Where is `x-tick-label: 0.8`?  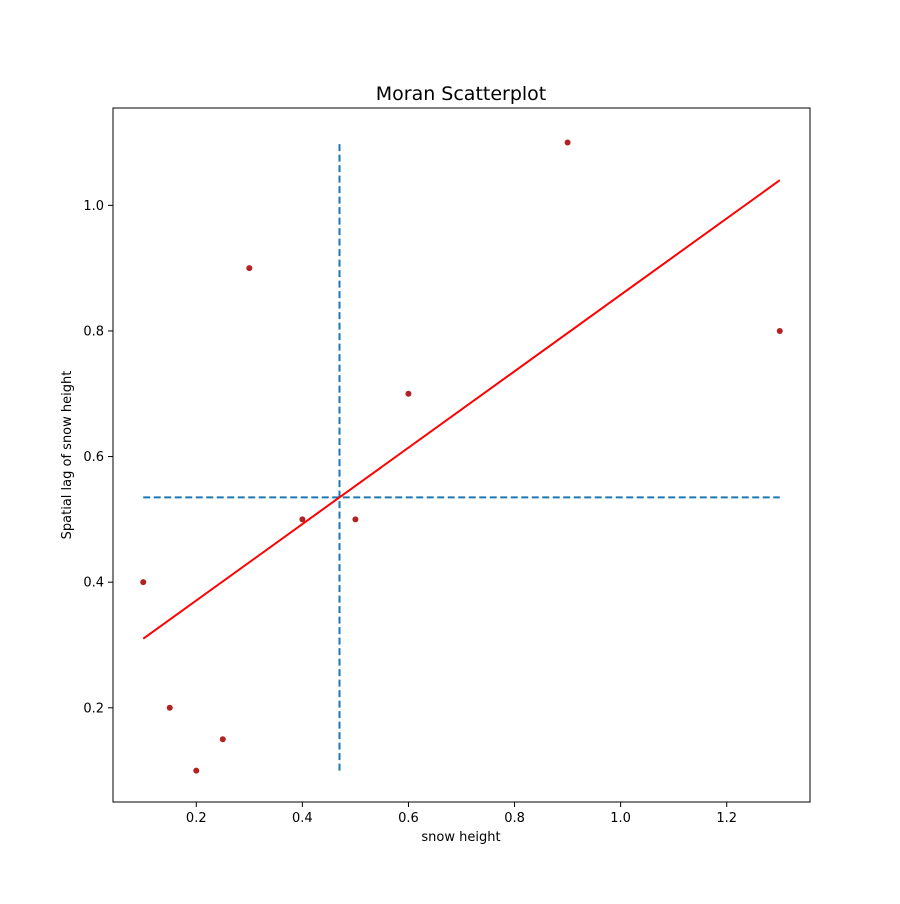
x-tick-label: 0.8 is located at coordinates (514, 818).